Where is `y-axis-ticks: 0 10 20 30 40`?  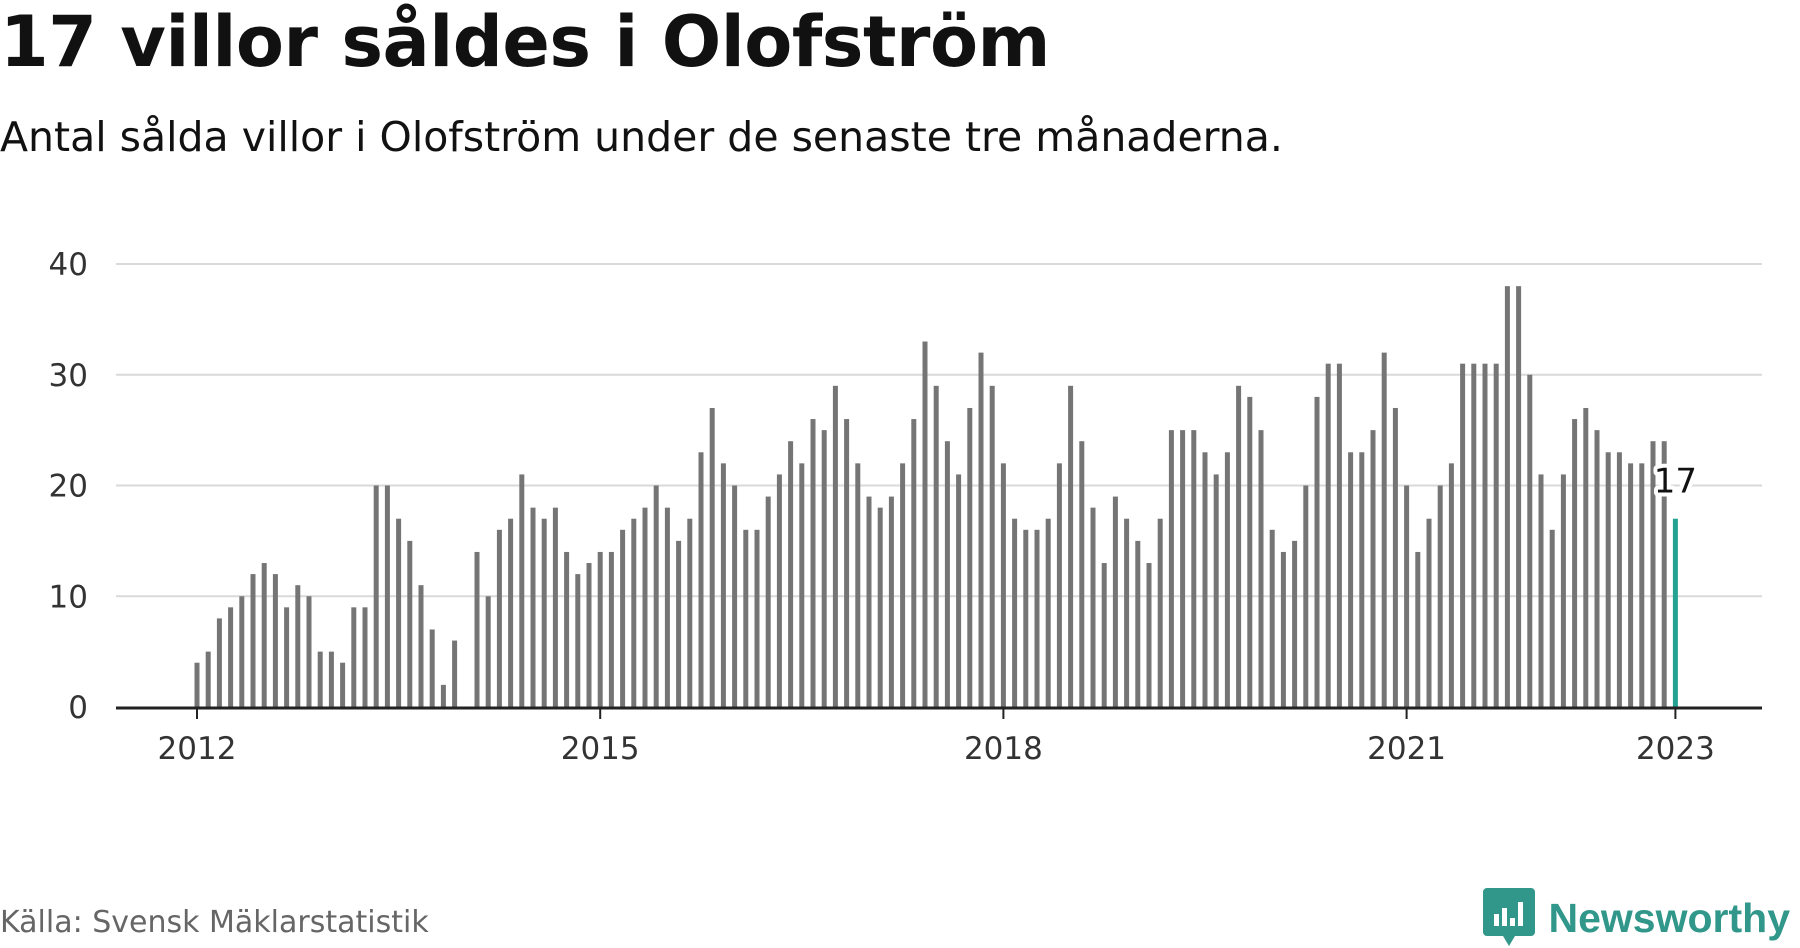
y-axis-ticks: 0 10 20 30 40 is located at coordinates (68, 486).